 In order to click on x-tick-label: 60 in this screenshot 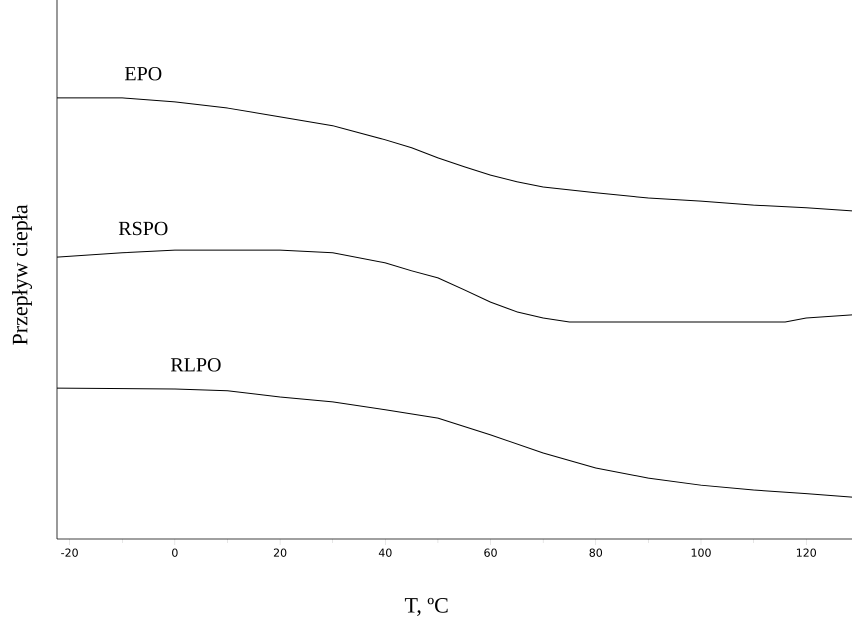, I will do `click(490, 552)`.